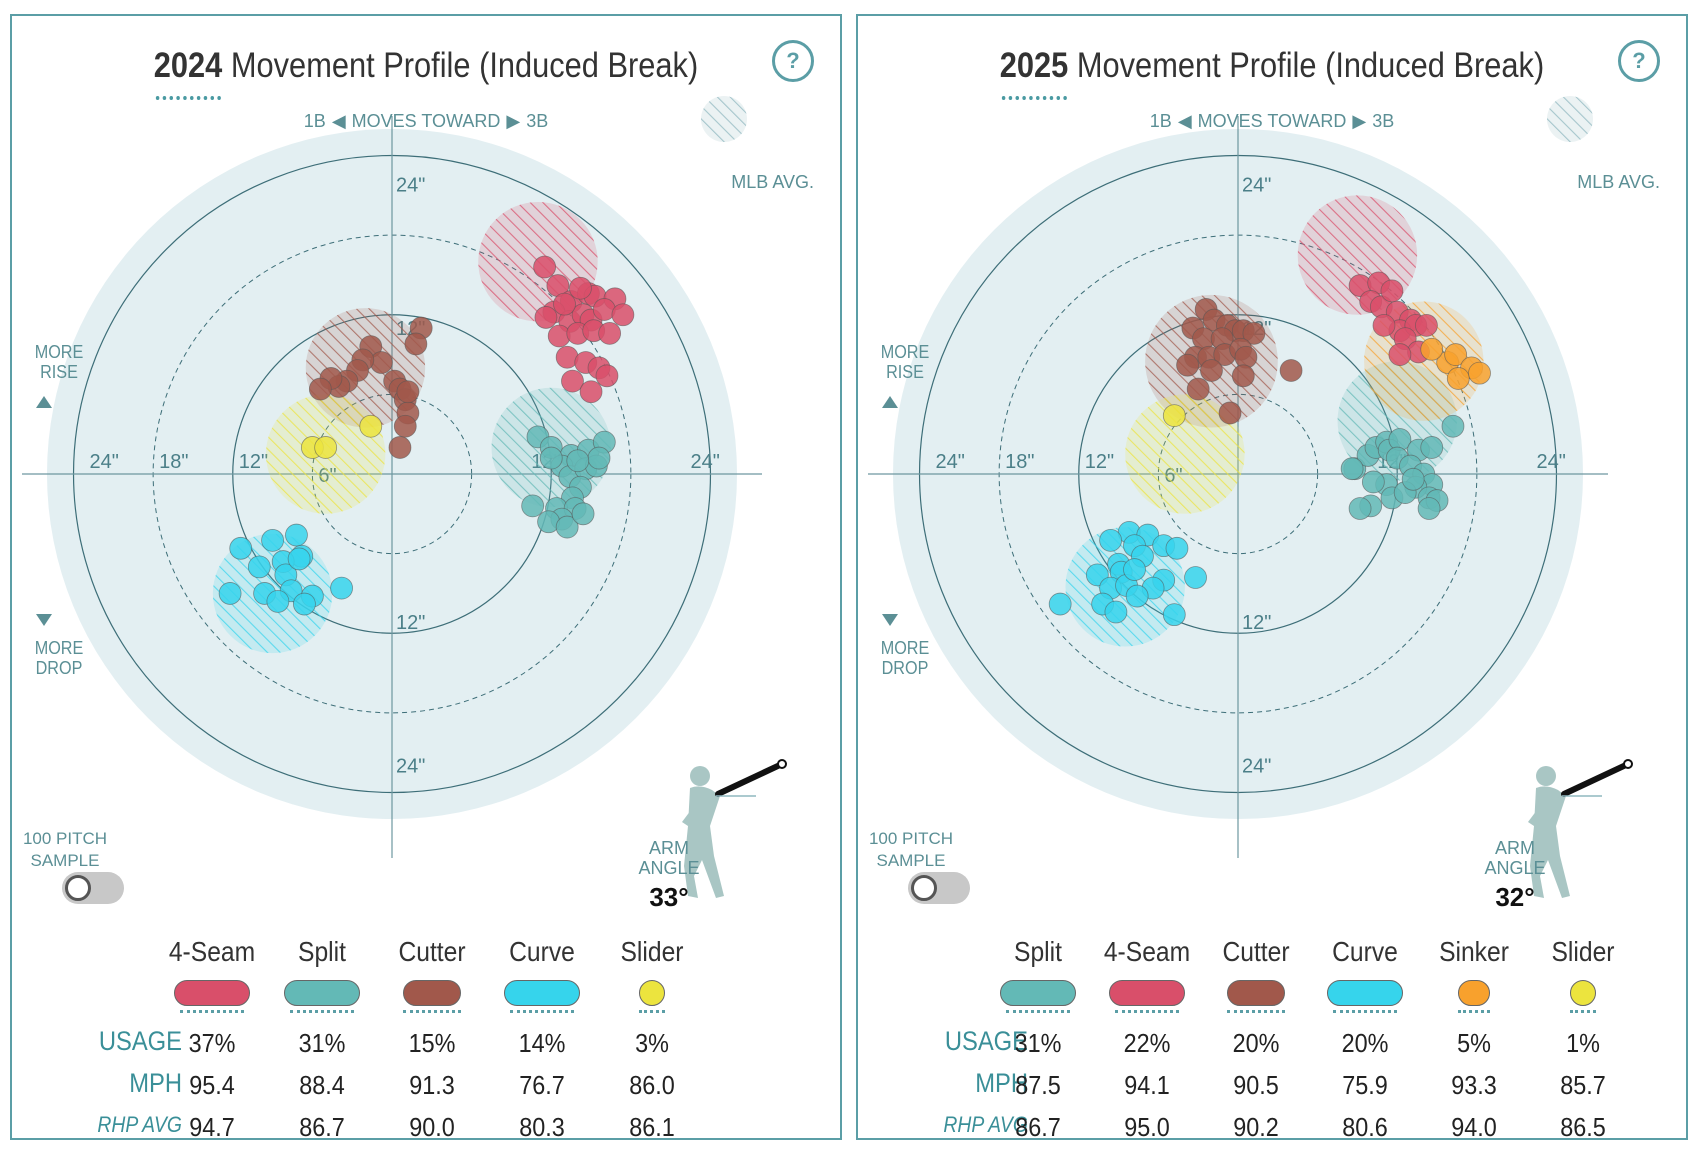  I want to click on moves-toward-text: MOVES TOWARD, so click(1272, 121).